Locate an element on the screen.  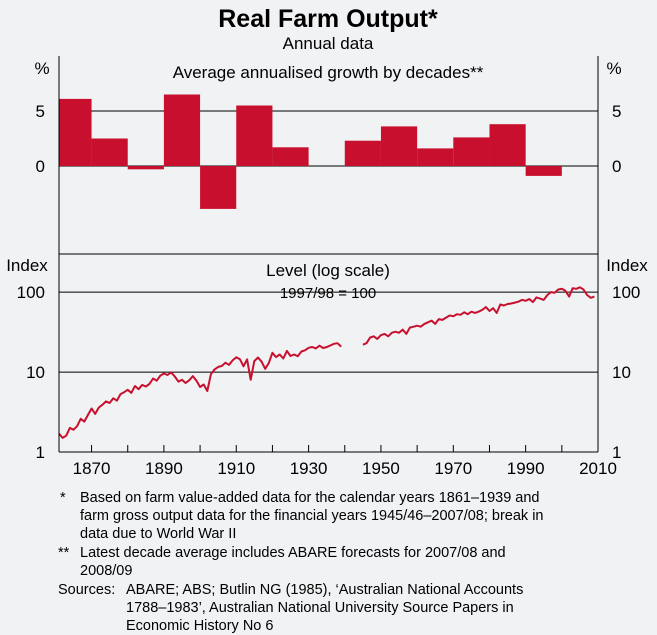
growth-bar-1990s is located at coordinates (543, 171).